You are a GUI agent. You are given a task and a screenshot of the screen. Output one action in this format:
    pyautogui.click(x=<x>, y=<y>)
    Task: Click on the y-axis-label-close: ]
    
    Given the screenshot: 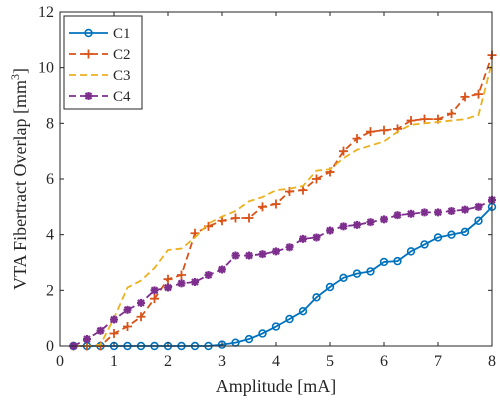 What is the action you would take?
    pyautogui.click(x=20, y=71)
    